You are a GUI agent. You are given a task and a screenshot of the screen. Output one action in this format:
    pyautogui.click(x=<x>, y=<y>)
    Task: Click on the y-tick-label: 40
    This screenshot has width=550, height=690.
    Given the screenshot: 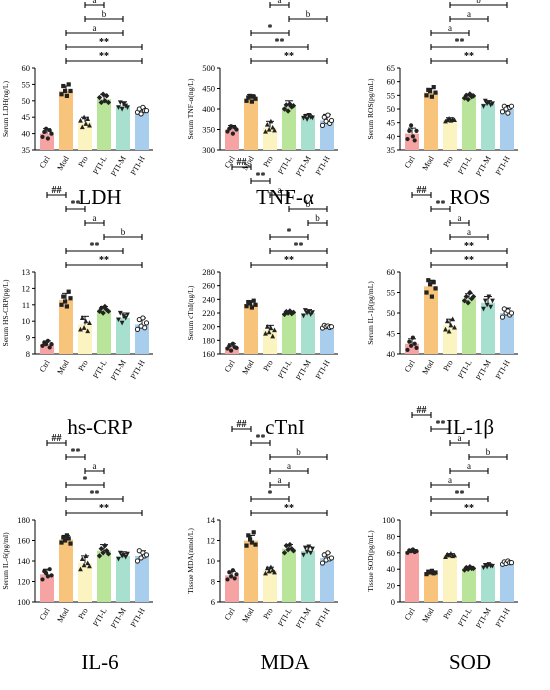 What is the action you would take?
    pyautogui.click(x=391, y=569)
    